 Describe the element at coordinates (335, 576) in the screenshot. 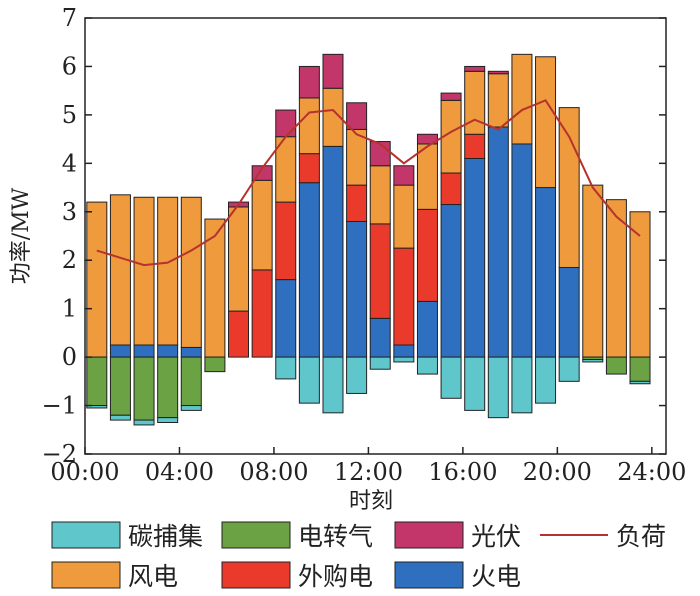

I see `legend-label: 外购电` at that location.